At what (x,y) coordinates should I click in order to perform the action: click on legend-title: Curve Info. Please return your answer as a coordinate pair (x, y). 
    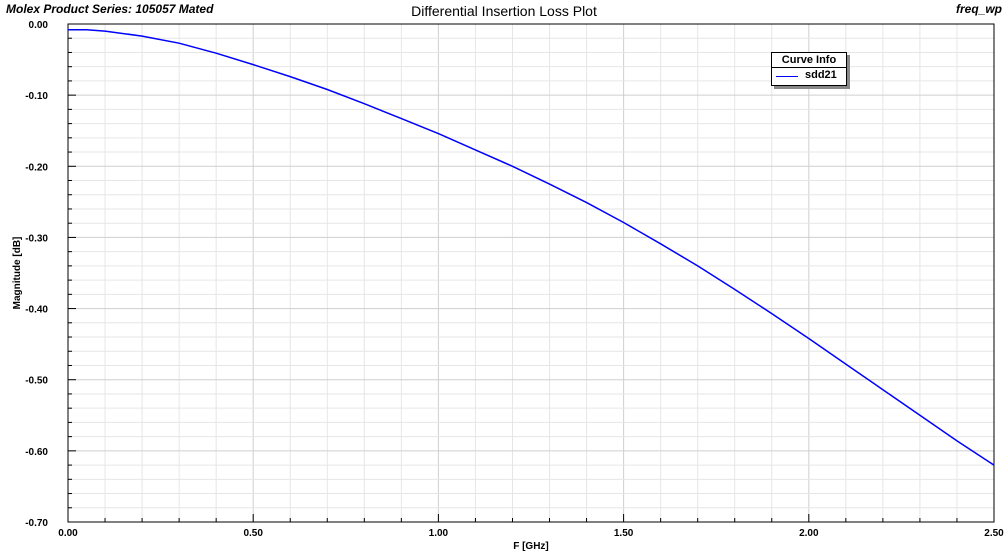
    Looking at the image, I should click on (809, 61).